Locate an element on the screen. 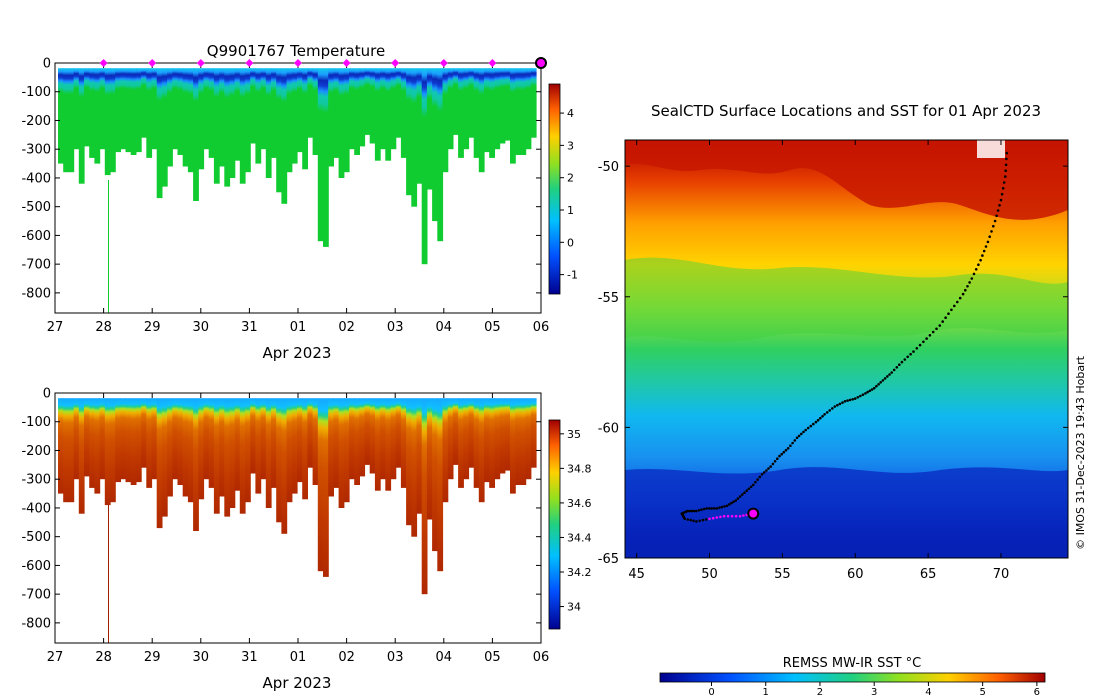 This screenshot has width=1100, height=700. sst-colorbar-label: REMSS MW-IR SST °C is located at coordinates (852, 663).